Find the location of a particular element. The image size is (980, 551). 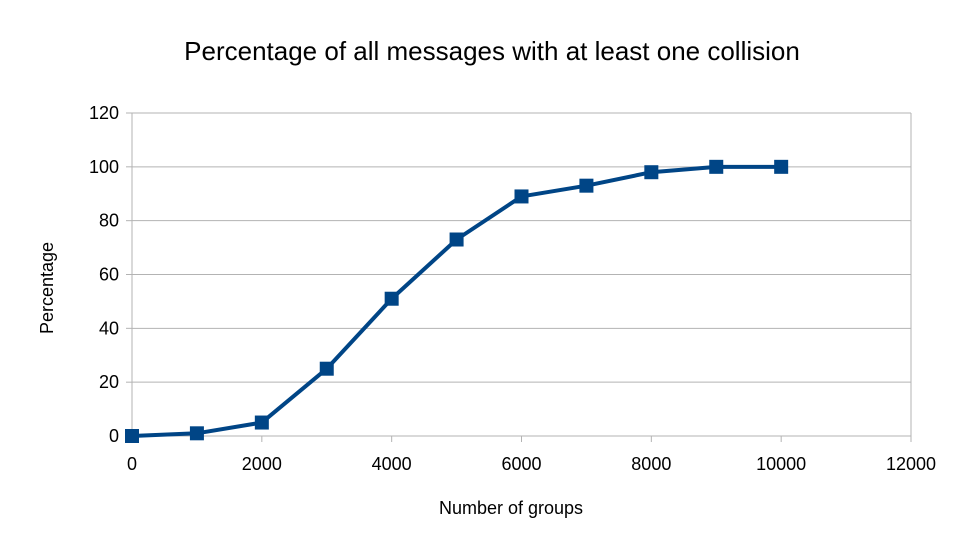

y-tick-label: 80 is located at coordinates (109, 221).